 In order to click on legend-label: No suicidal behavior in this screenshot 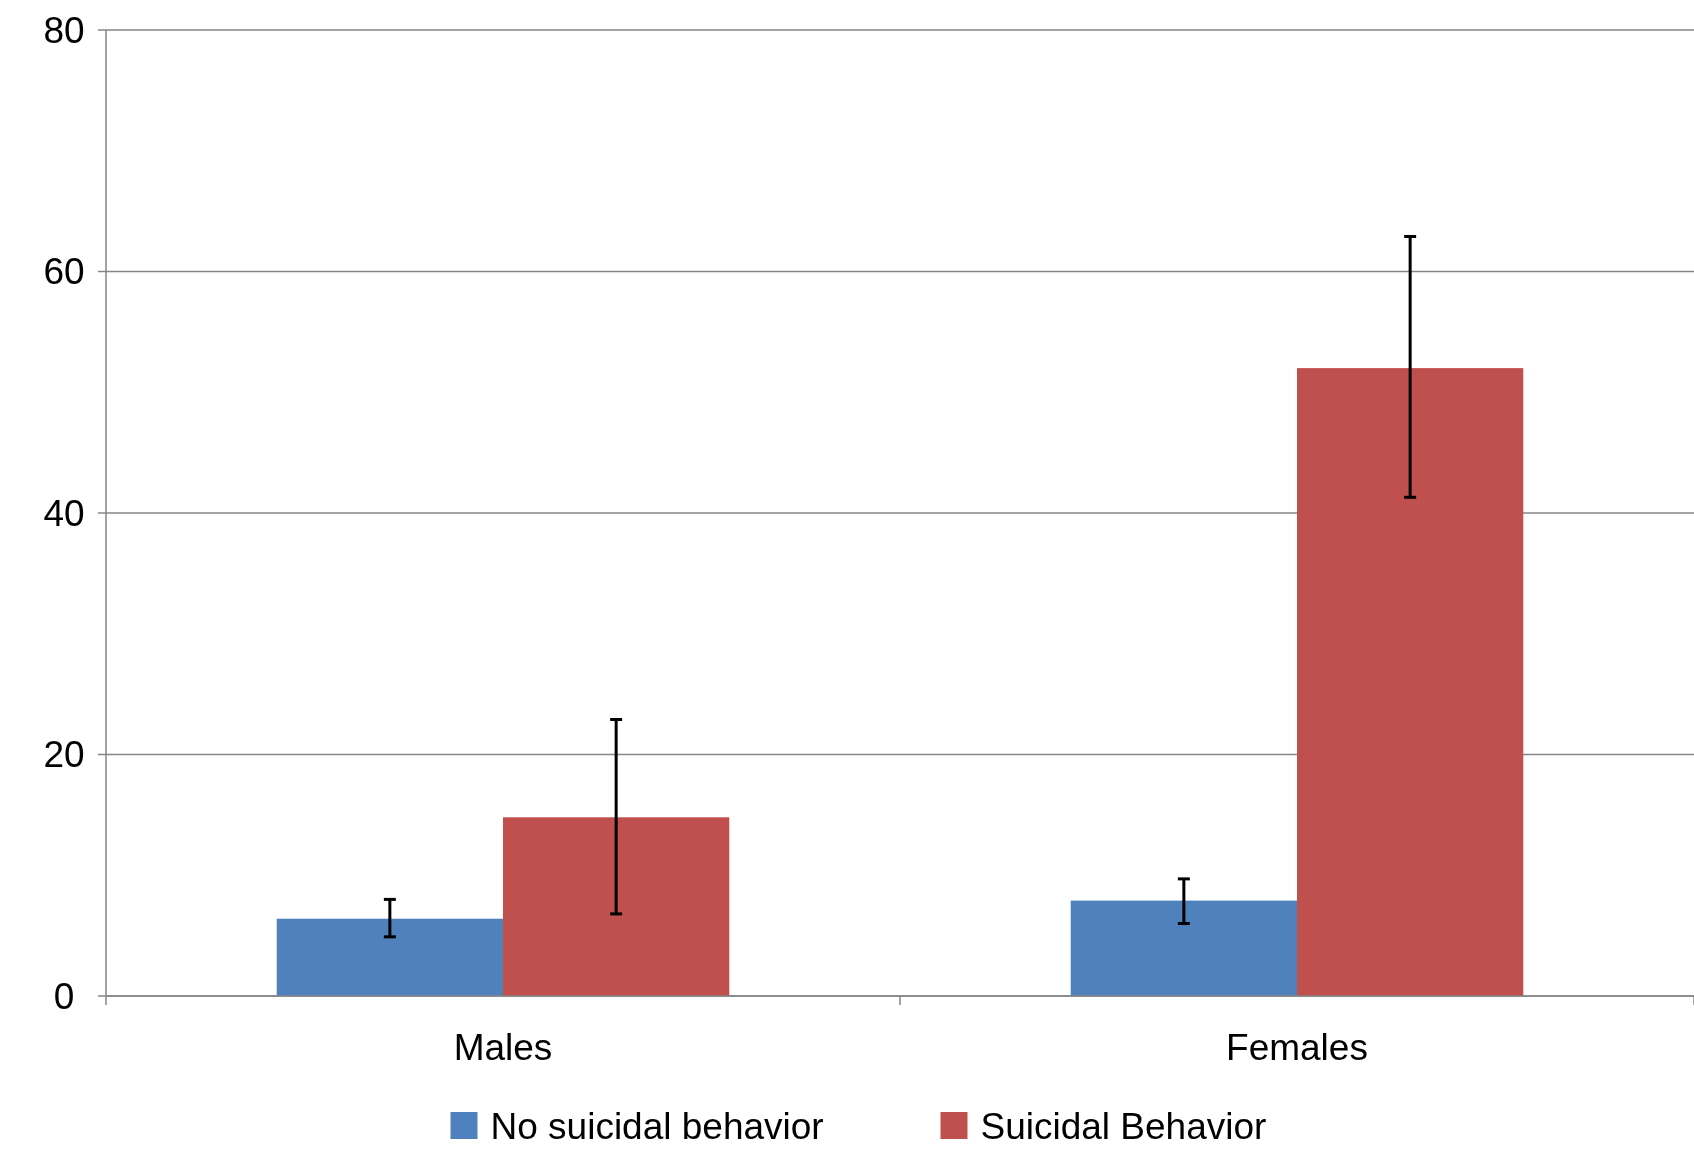, I will do `click(657, 1126)`.